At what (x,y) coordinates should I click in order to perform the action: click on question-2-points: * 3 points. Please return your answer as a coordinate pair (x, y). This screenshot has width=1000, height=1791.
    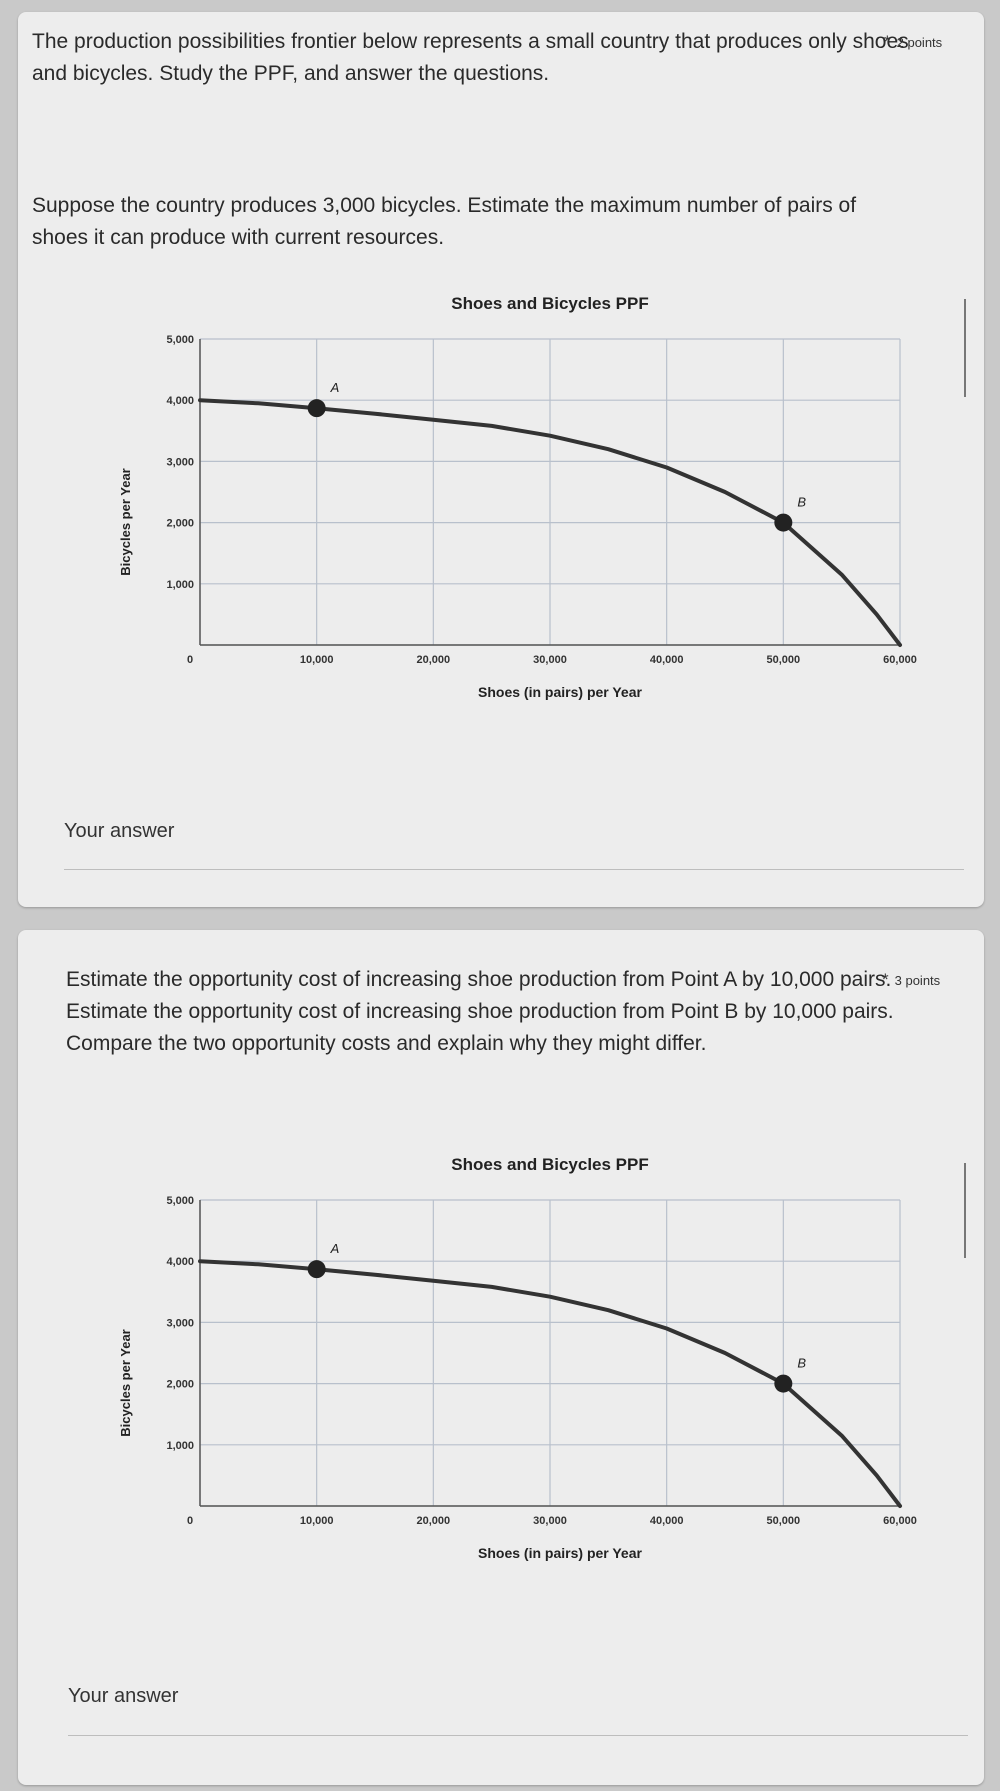
    Looking at the image, I should click on (911, 980).